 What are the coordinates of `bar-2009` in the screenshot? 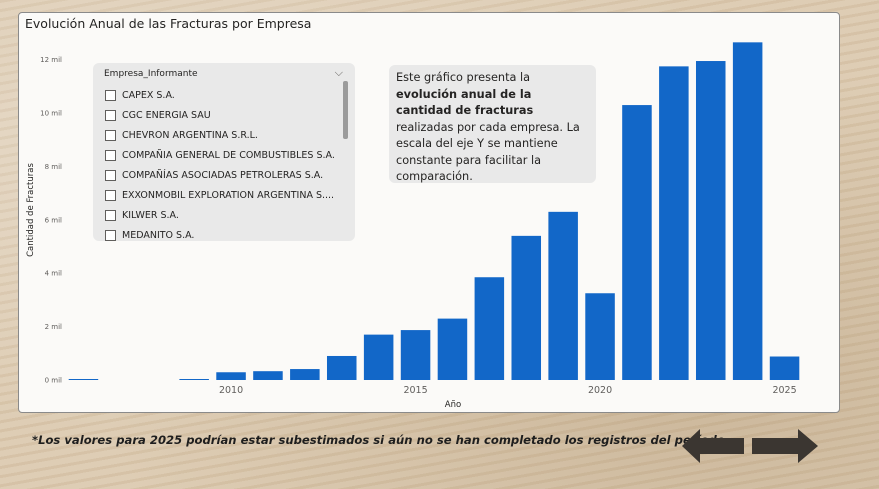 It's located at (194, 379).